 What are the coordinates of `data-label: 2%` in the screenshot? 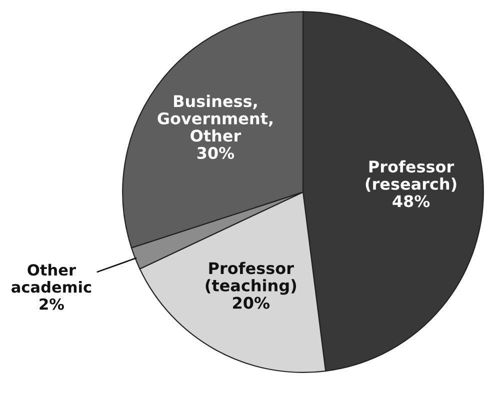 It's located at (52, 304).